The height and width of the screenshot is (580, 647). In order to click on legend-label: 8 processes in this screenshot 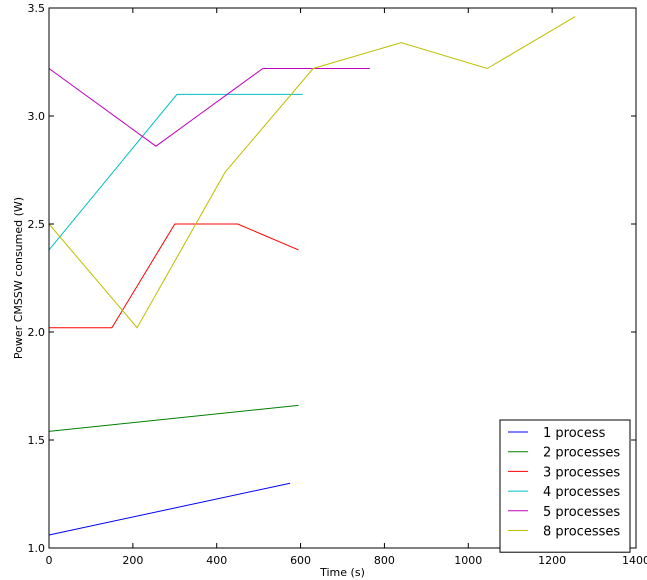, I will do `click(581, 532)`.